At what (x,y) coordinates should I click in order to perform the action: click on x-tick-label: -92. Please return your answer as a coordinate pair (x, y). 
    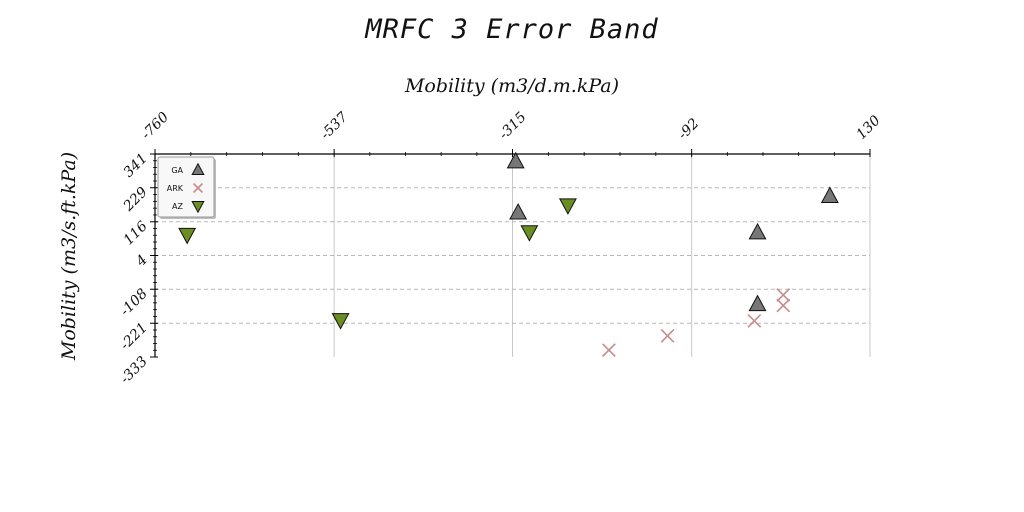
    Looking at the image, I should click on (688, 129).